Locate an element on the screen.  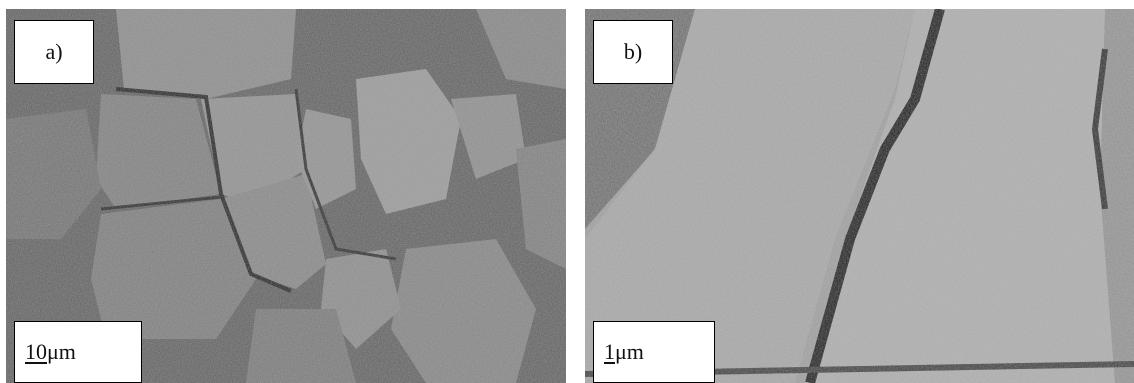
scale-bar-label: 10 μm is located at coordinates (78, 352).